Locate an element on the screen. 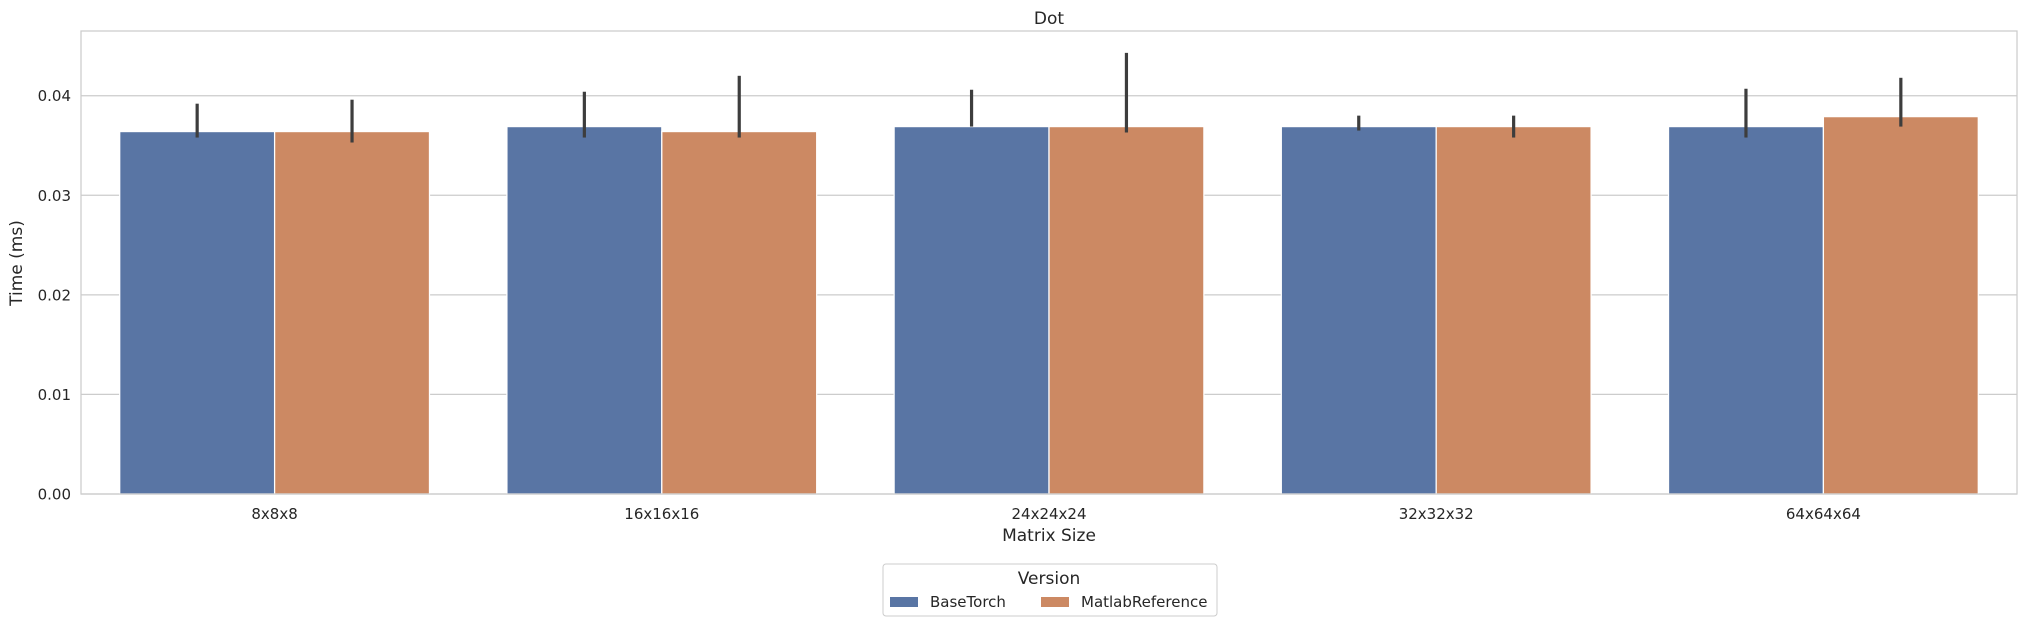 This screenshot has width=2028, height=626. chart-title: Dot is located at coordinates (1049, 19).